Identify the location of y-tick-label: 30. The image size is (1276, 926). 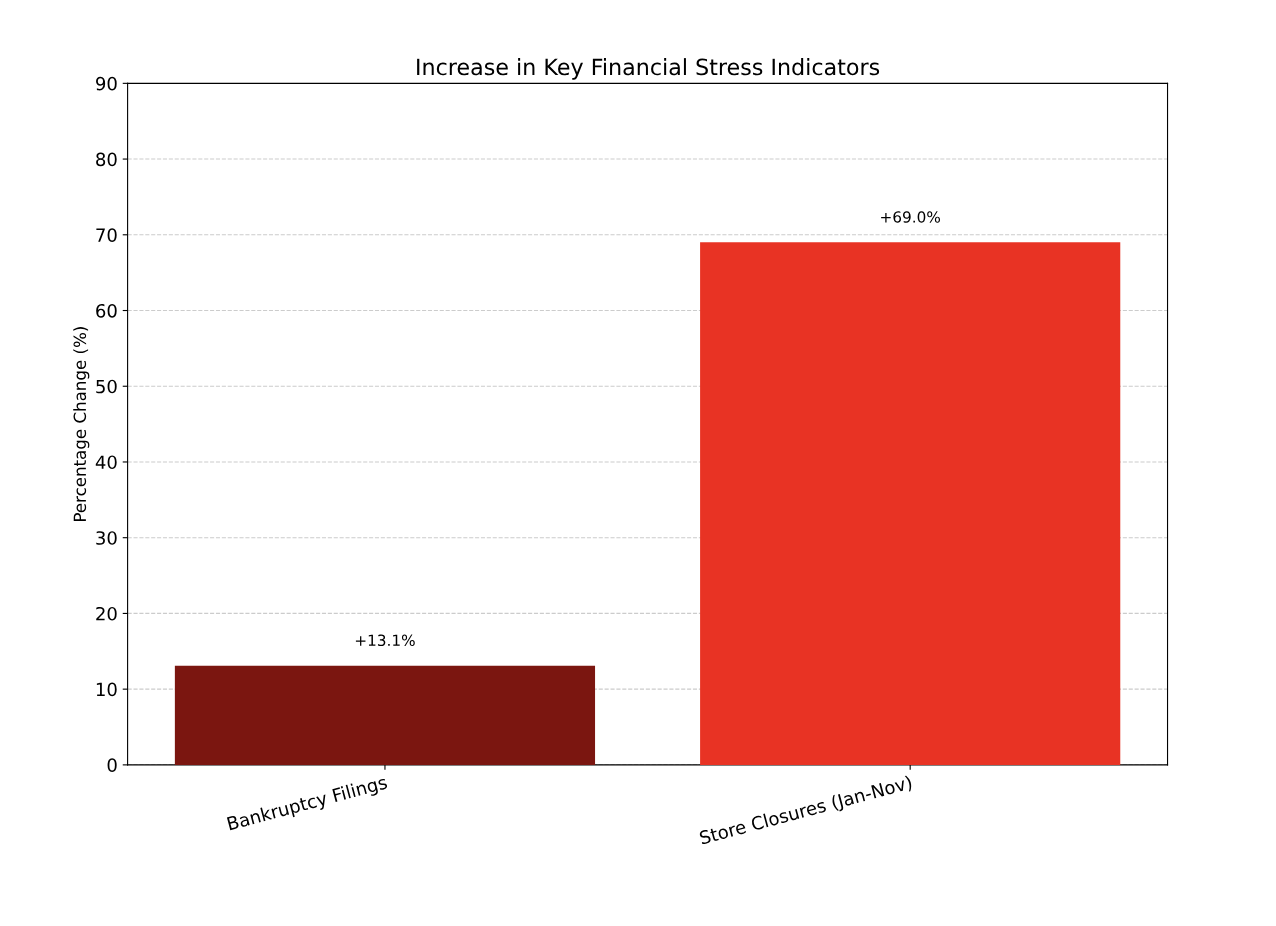
(106, 538).